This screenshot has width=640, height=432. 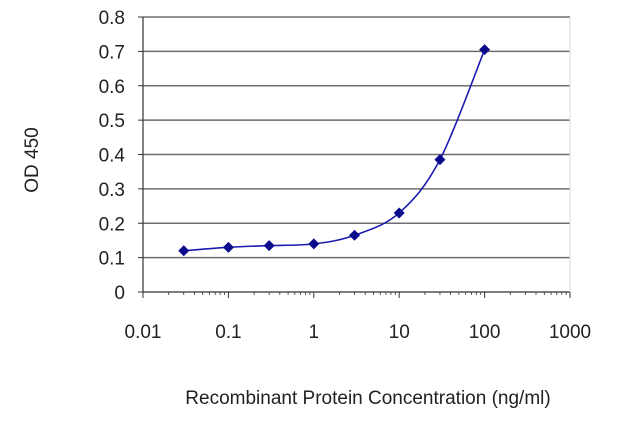 What do you see at coordinates (485, 332) in the screenshot?
I see `x-tick-label: 100` at bounding box center [485, 332].